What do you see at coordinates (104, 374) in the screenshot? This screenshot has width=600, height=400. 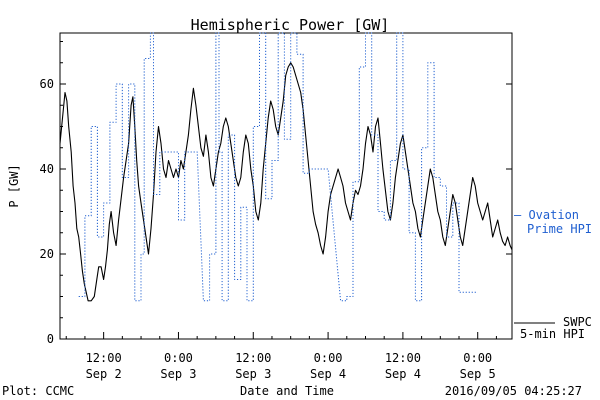 I see `x-tick-date-label: Sep 2` at bounding box center [104, 374].